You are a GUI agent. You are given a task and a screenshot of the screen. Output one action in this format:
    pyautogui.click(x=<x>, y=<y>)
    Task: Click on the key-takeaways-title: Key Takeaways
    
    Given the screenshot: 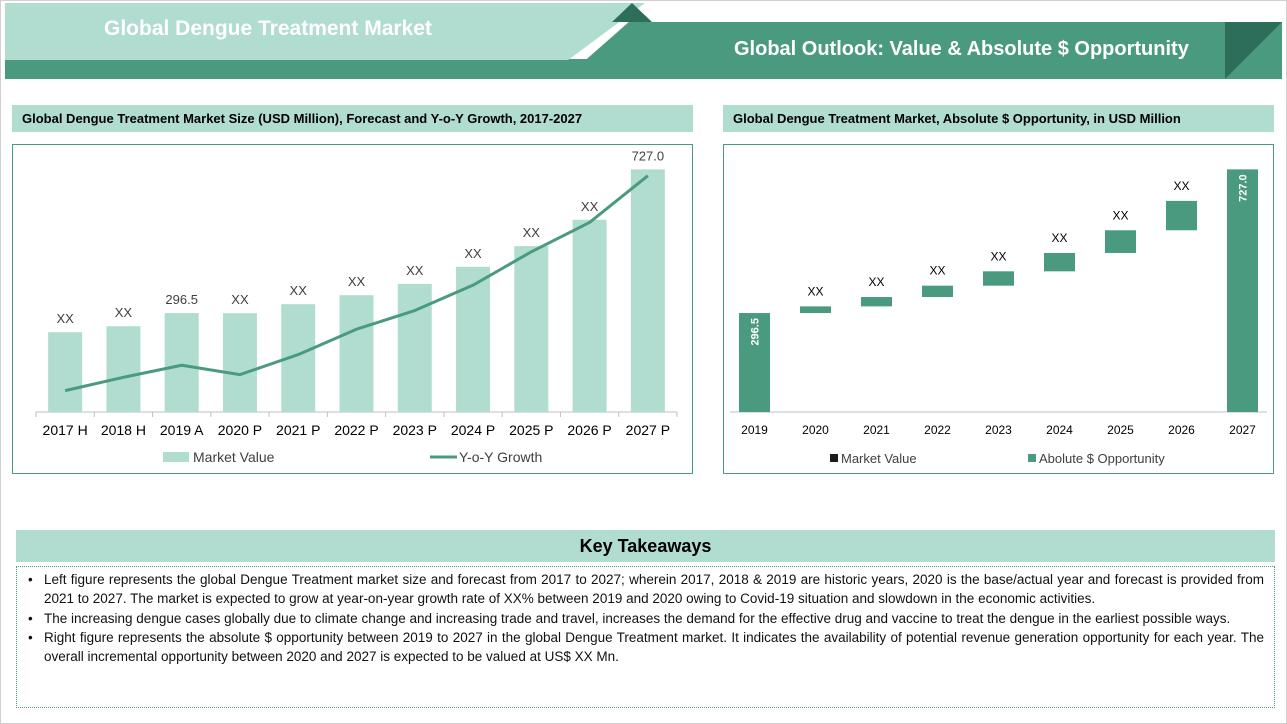 What is the action you would take?
    pyautogui.click(x=645, y=546)
    